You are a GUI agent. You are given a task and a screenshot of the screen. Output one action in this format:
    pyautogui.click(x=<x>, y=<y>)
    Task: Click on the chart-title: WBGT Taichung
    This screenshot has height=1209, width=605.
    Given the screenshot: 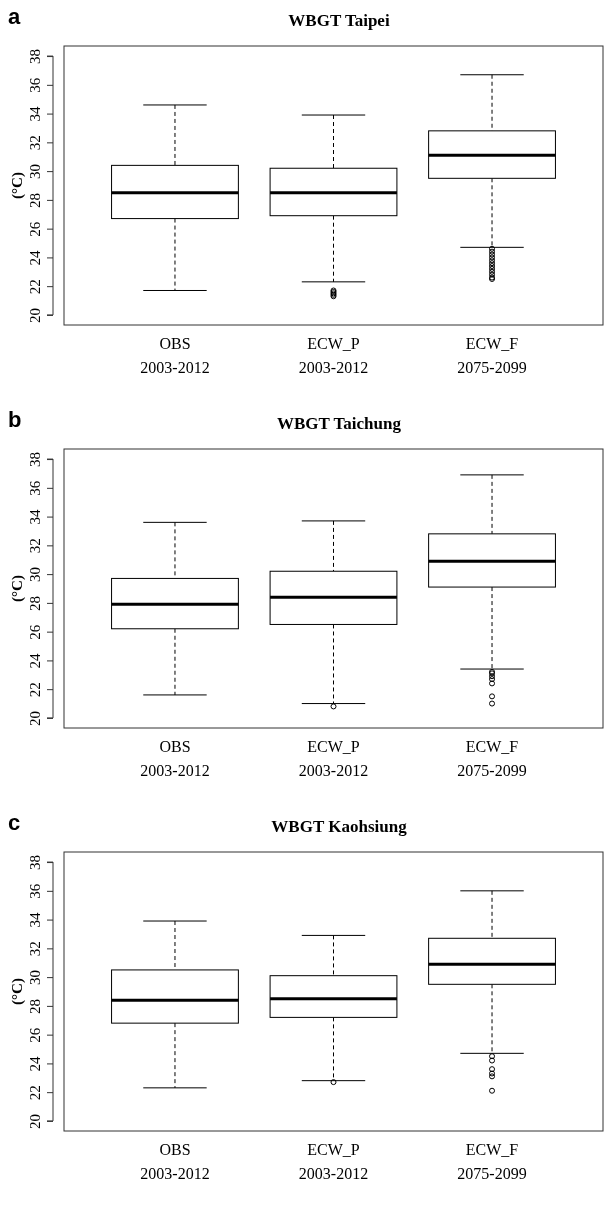 What is the action you would take?
    pyautogui.click(x=339, y=423)
    